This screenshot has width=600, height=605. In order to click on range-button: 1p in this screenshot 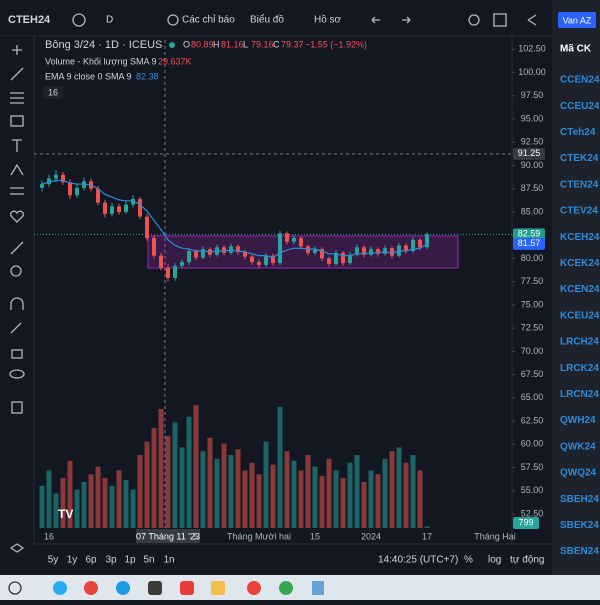, I will do `click(130, 560)`.